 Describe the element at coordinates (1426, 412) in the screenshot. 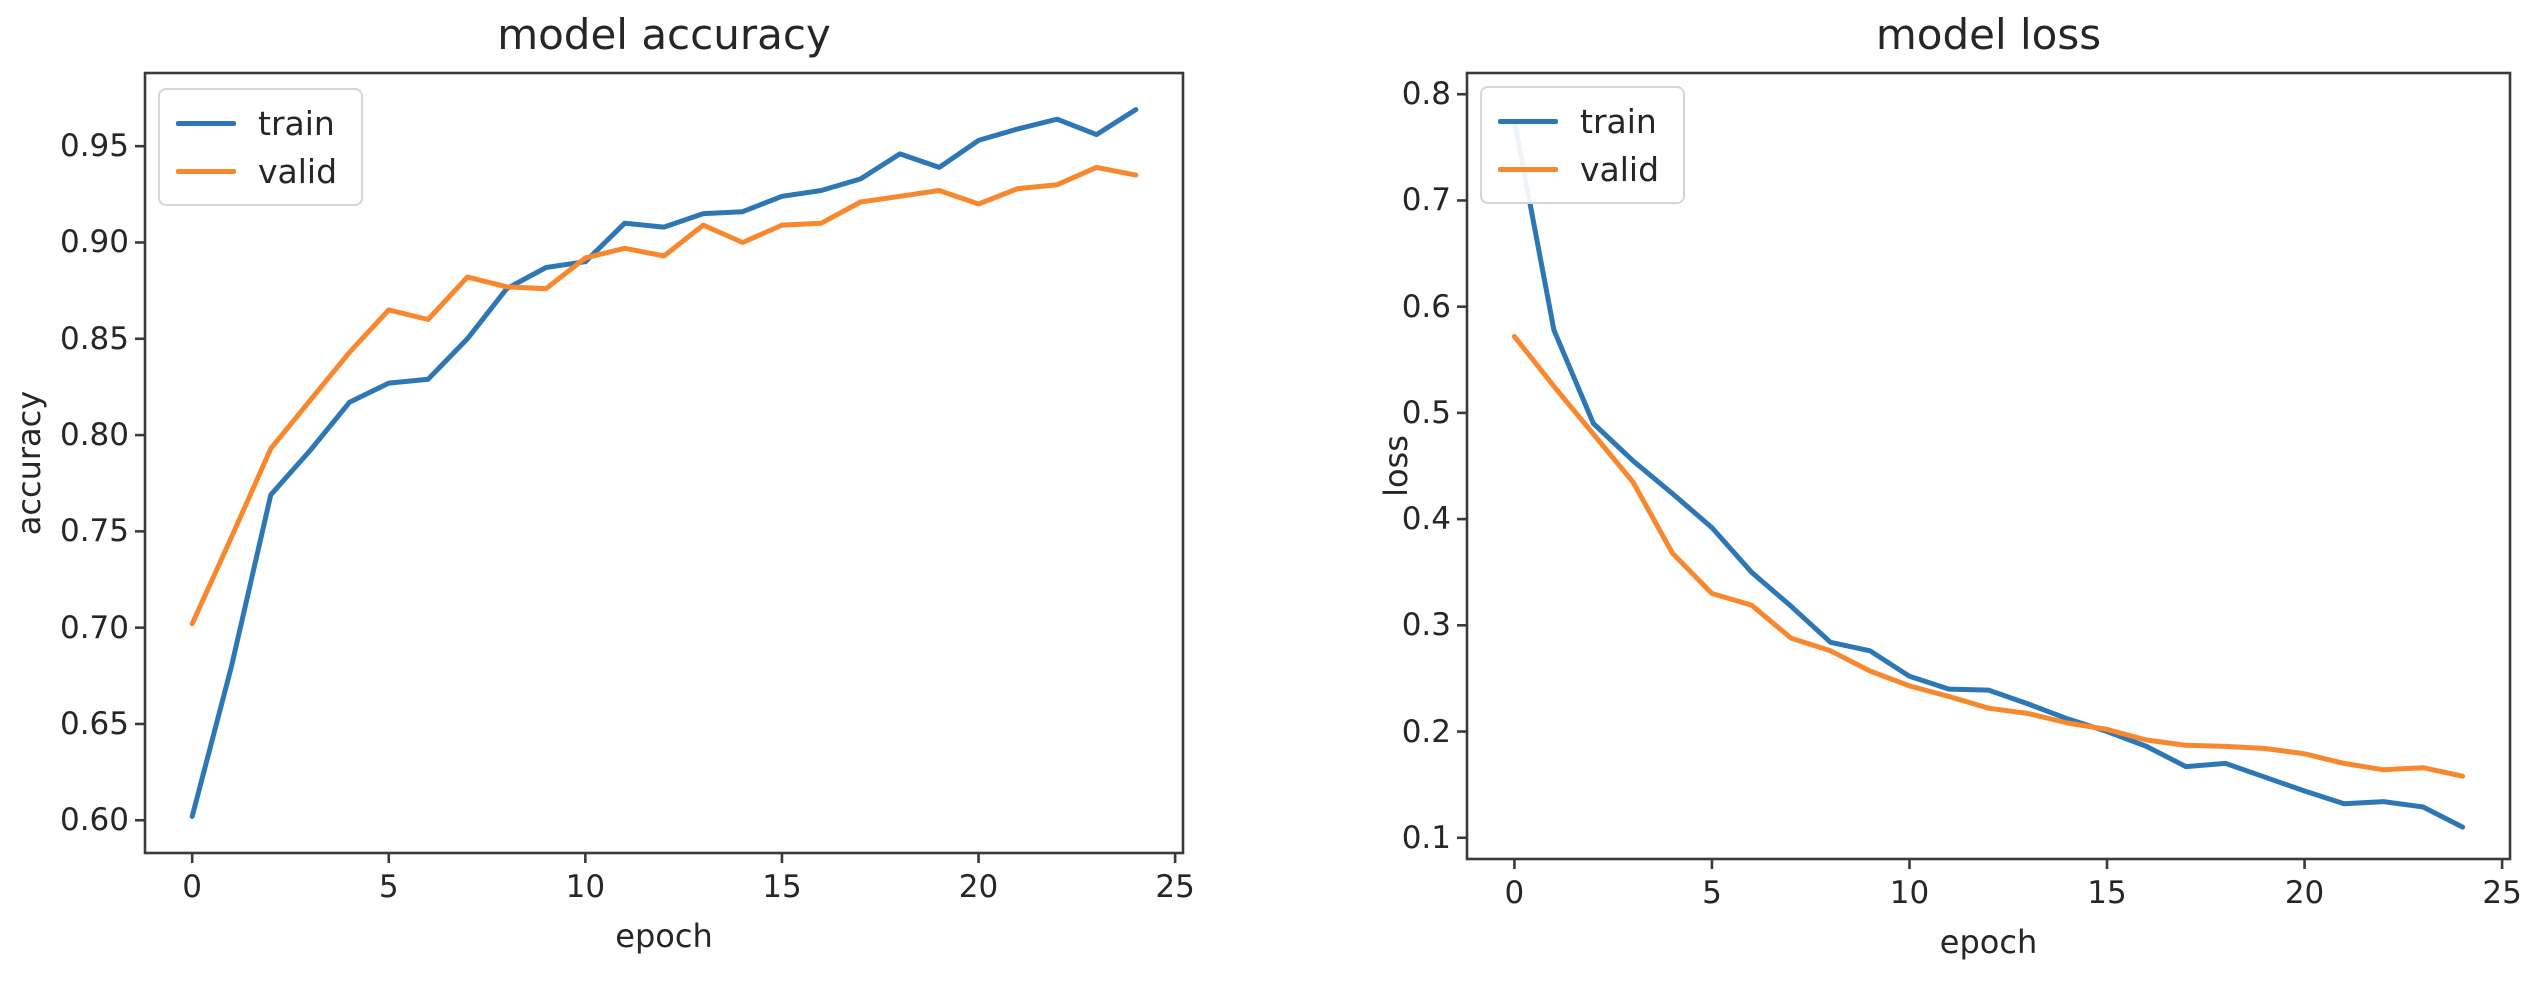

I see `y-tick-label: 0.5` at that location.